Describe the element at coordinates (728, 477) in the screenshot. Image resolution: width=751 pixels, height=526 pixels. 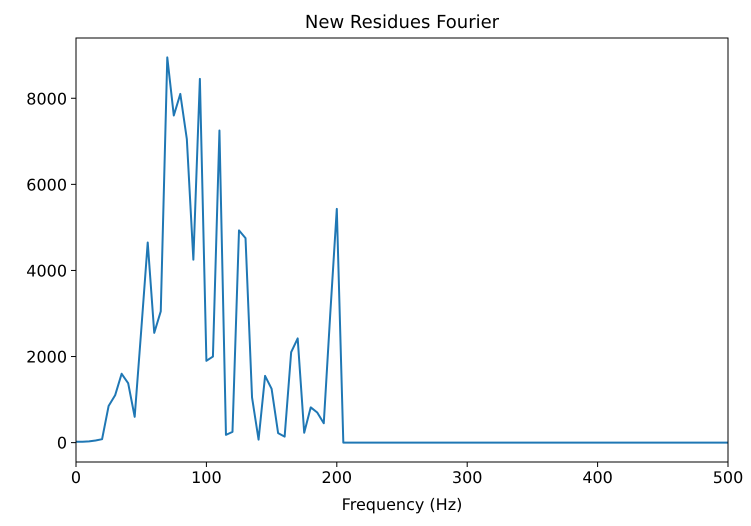
I see `x-tick-label: 500` at that location.